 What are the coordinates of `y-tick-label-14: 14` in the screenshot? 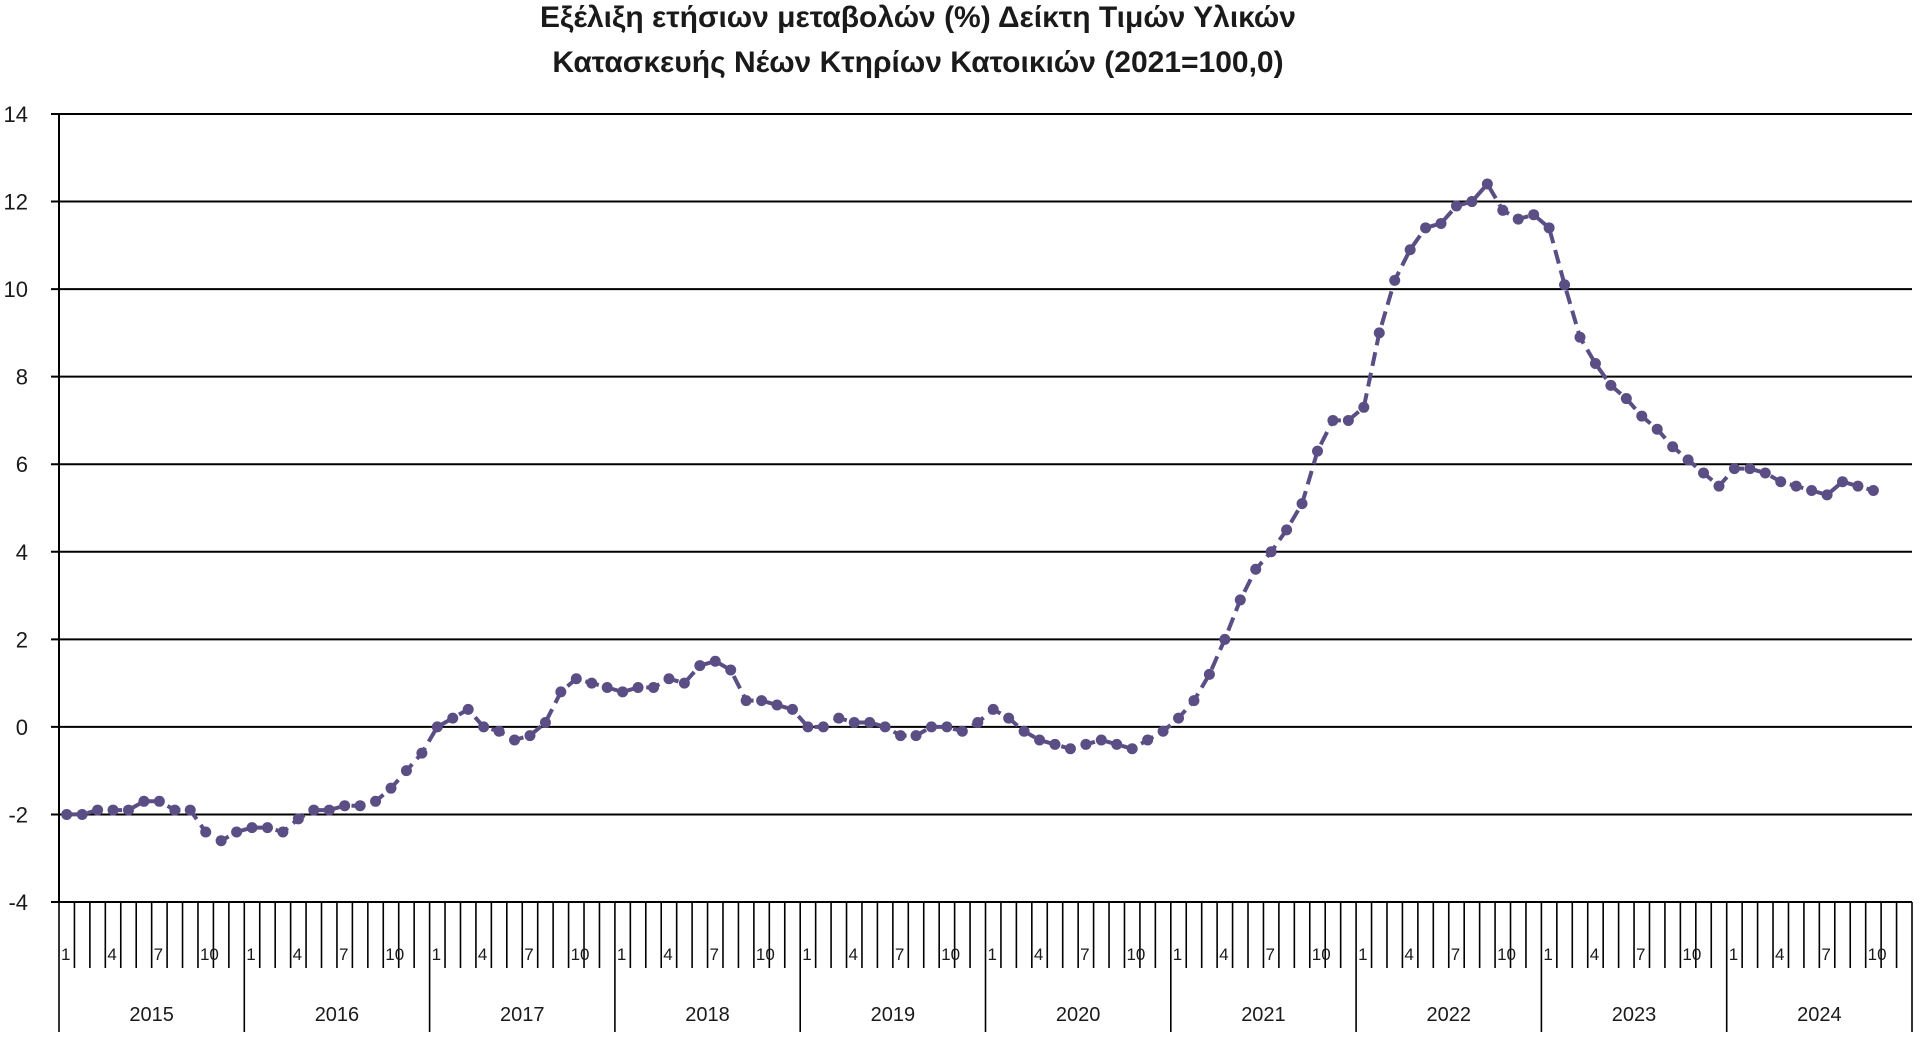 It's located at (16, 114).